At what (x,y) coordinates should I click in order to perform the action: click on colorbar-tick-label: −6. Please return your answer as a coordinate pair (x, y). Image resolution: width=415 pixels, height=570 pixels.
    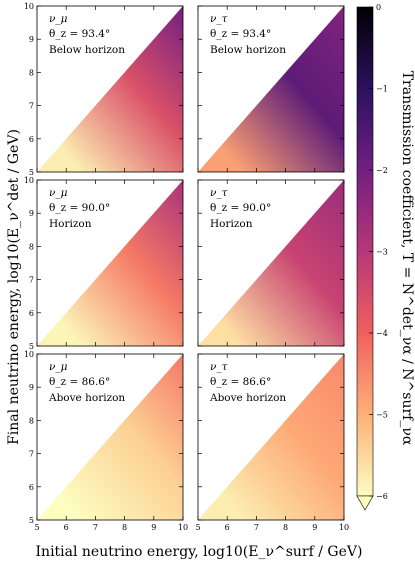
    Looking at the image, I should click on (382, 496).